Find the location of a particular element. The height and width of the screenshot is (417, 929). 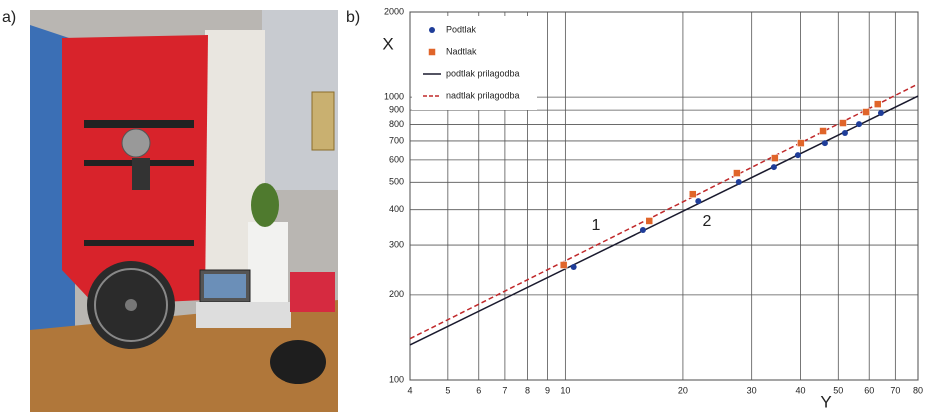

x-tick-label: 7 is located at coordinates (504, 390).